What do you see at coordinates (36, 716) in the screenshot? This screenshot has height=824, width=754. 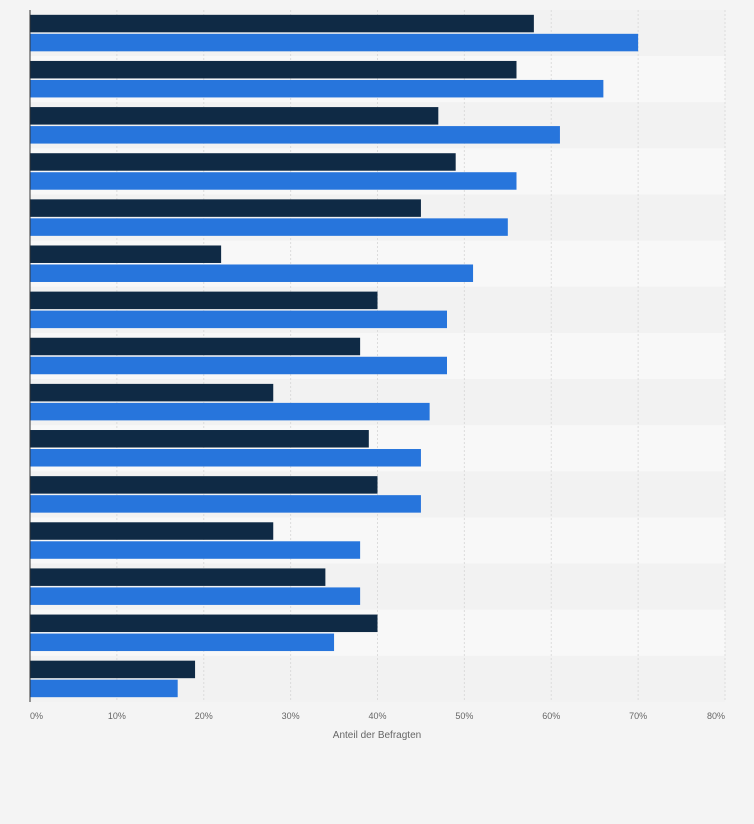 I see `x-tick-label-0: 0%` at bounding box center [36, 716].